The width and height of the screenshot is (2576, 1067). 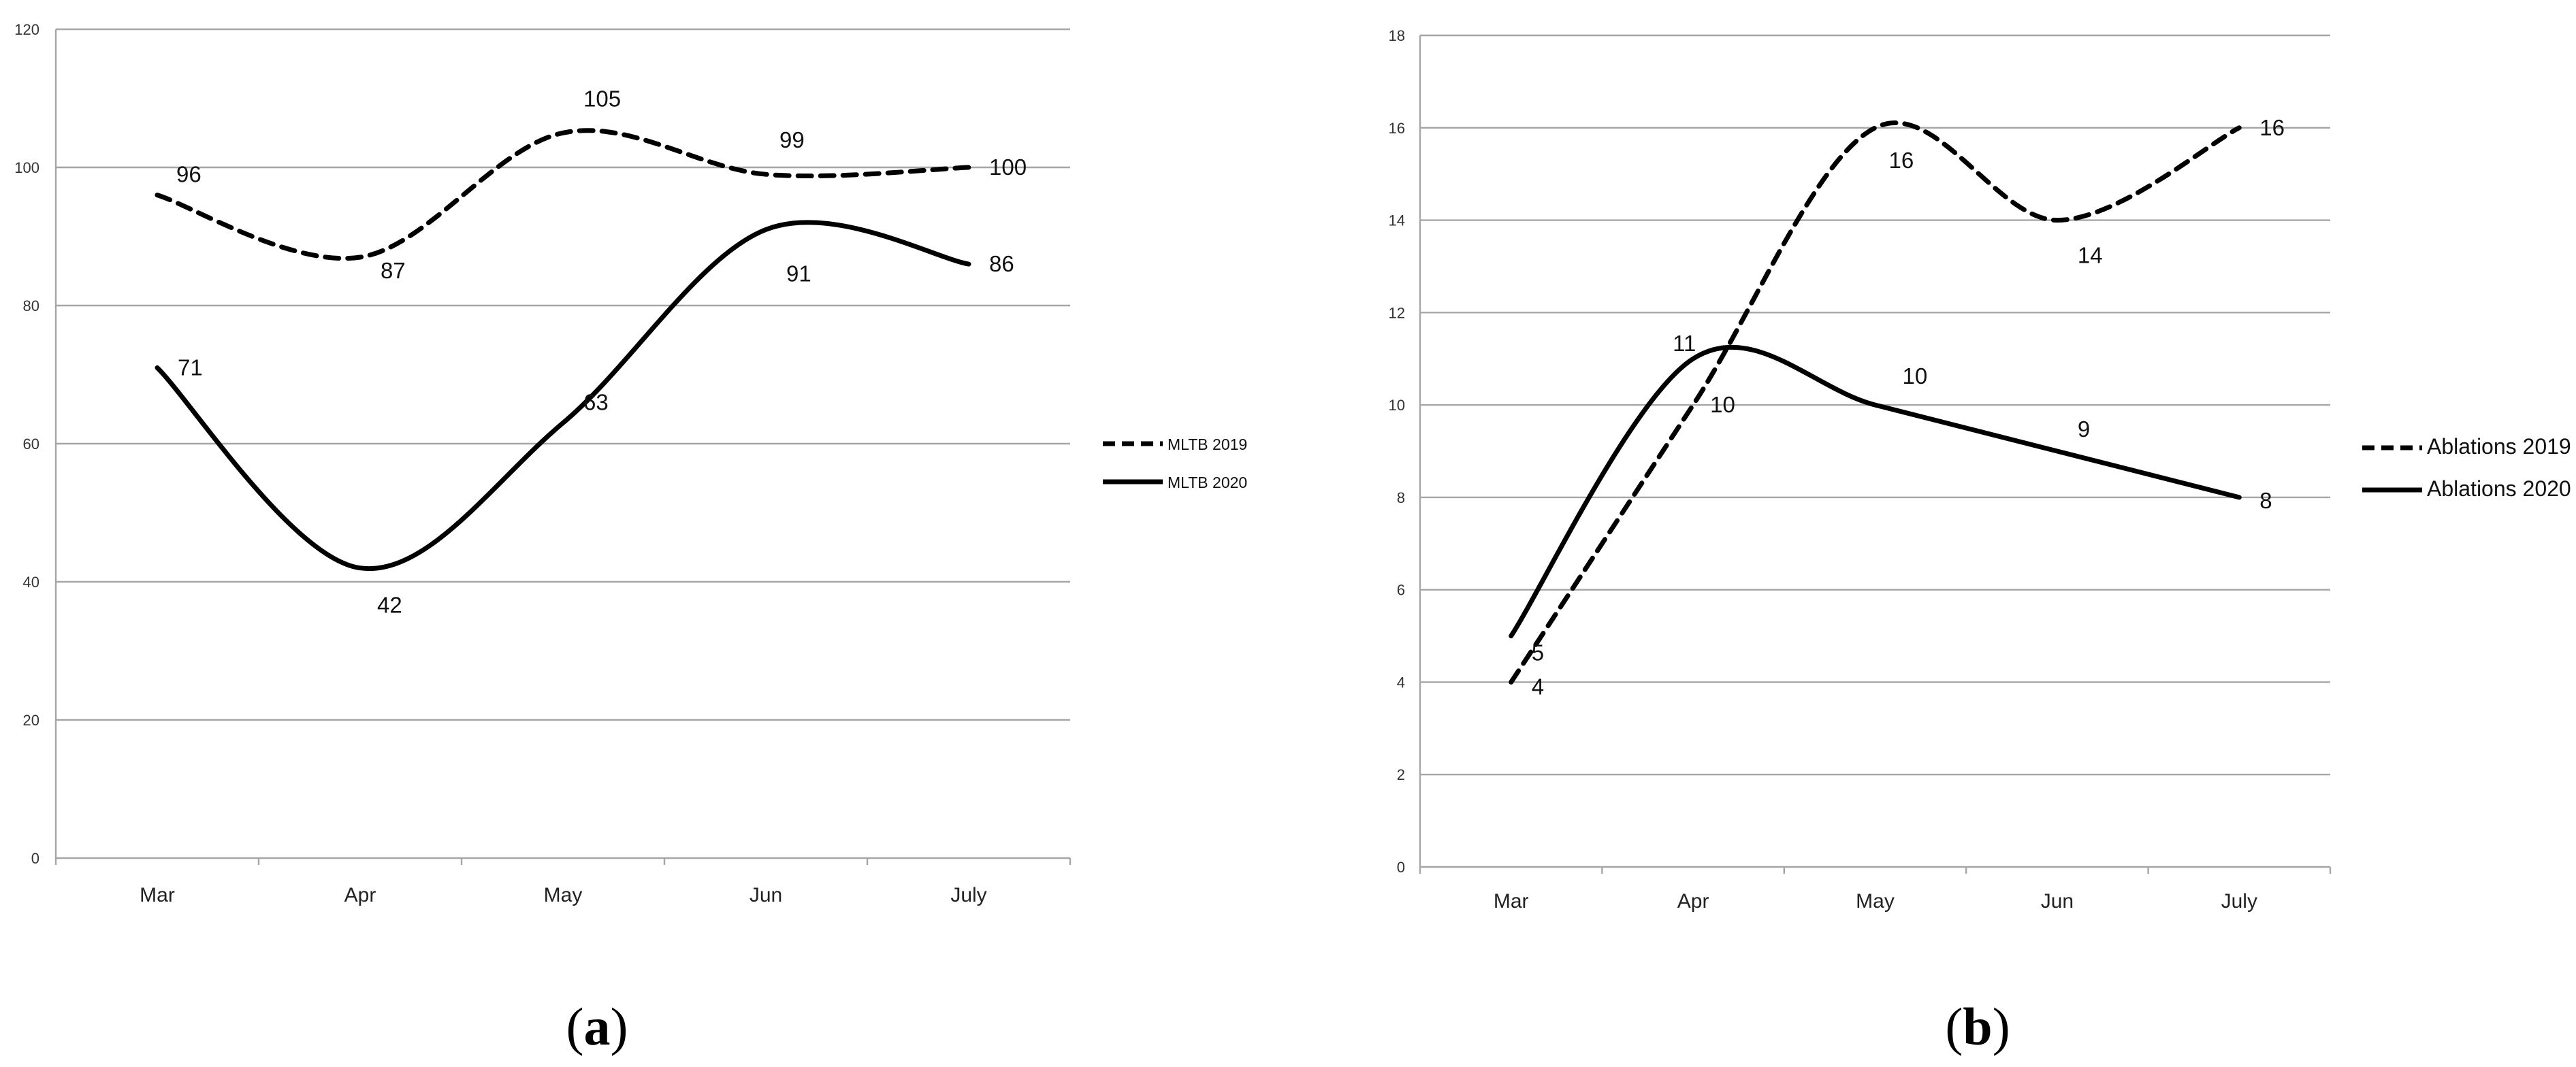 I want to click on y-tick-label: 12, so click(x=1397, y=313).